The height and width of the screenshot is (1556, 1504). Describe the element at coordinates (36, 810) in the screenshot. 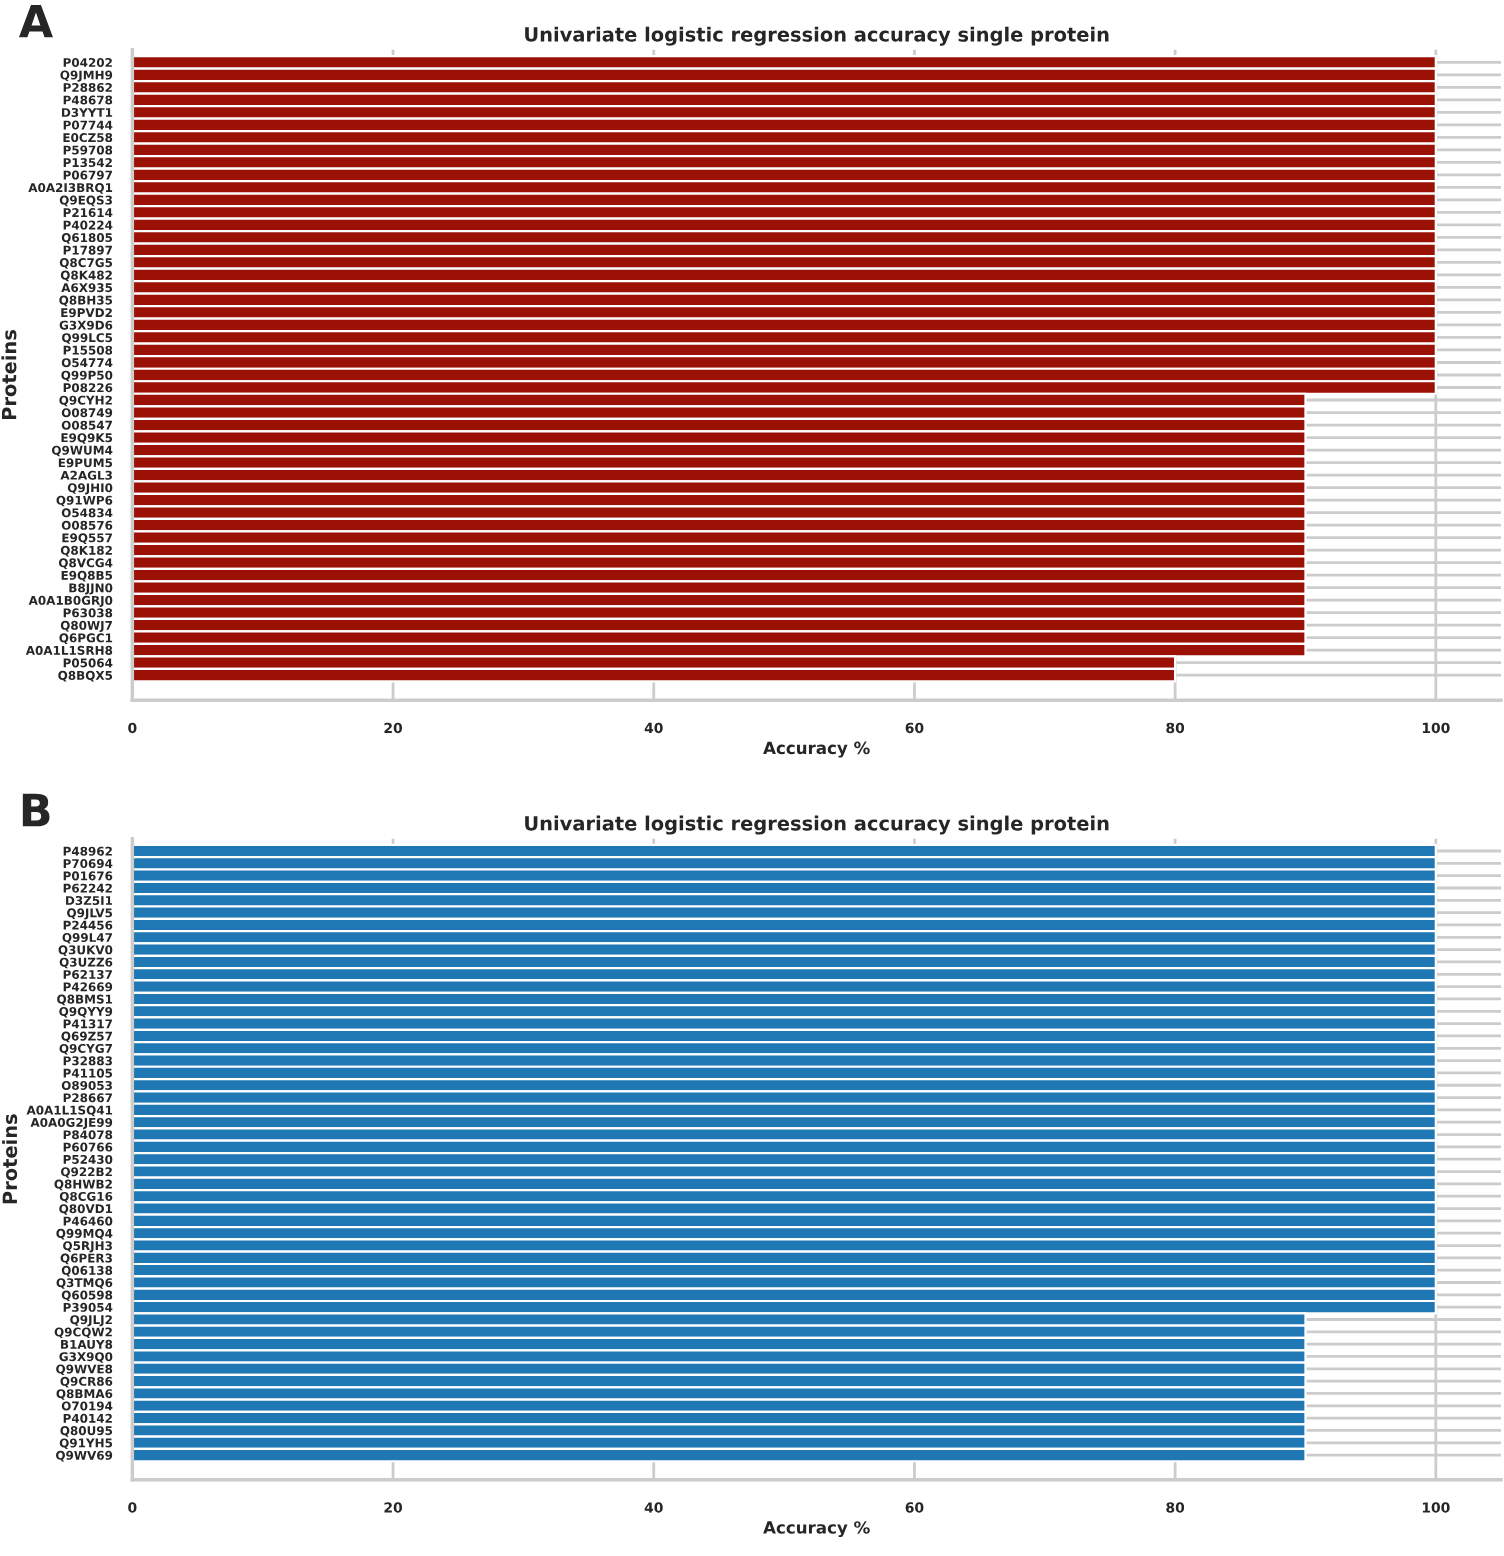

I see `text: B` at that location.